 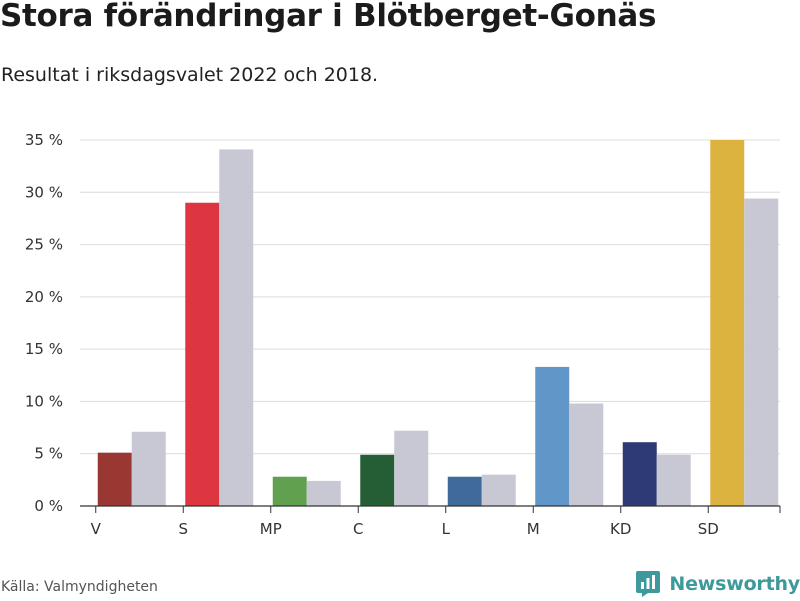 I want to click on y-tick-label: 20 %, so click(x=44, y=297).